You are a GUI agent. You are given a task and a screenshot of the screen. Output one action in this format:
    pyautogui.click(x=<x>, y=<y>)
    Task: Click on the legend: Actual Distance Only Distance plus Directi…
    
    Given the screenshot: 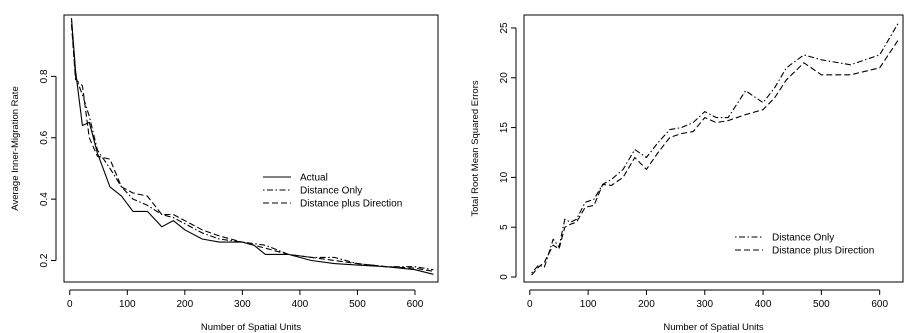 What is the action you would take?
    pyautogui.click(x=332, y=191)
    